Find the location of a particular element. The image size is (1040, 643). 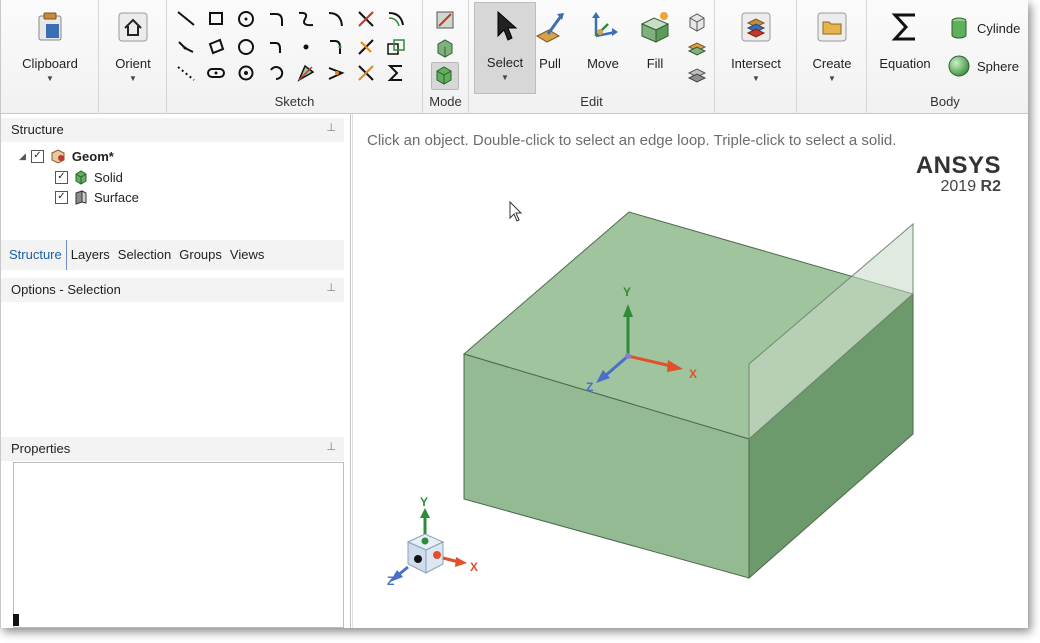

three-point-arc-tool-icon is located at coordinates (276, 73).